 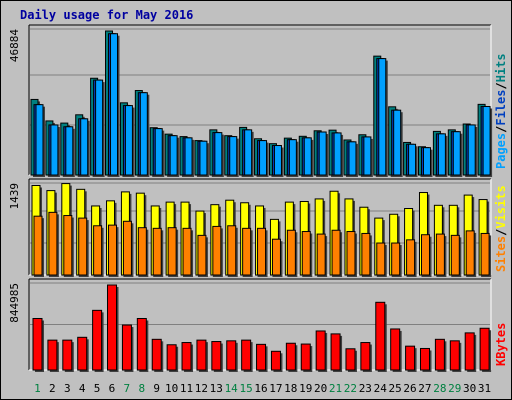 What do you see at coordinates (106, 15) in the screenshot?
I see `chart-title: Daily usage for May 2016` at bounding box center [106, 15].